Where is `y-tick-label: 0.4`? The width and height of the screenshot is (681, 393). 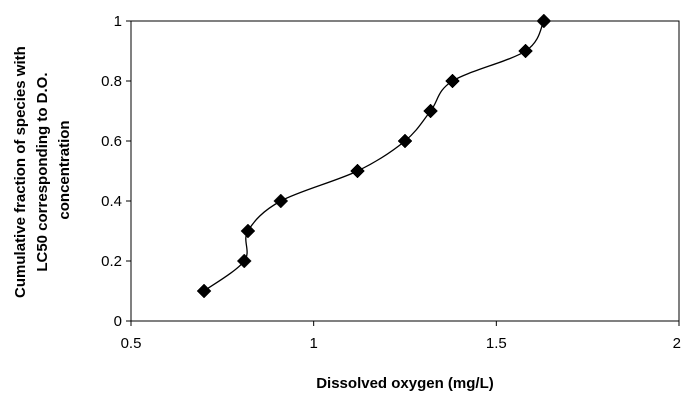
y-tick-label: 0.4 is located at coordinates (111, 201).